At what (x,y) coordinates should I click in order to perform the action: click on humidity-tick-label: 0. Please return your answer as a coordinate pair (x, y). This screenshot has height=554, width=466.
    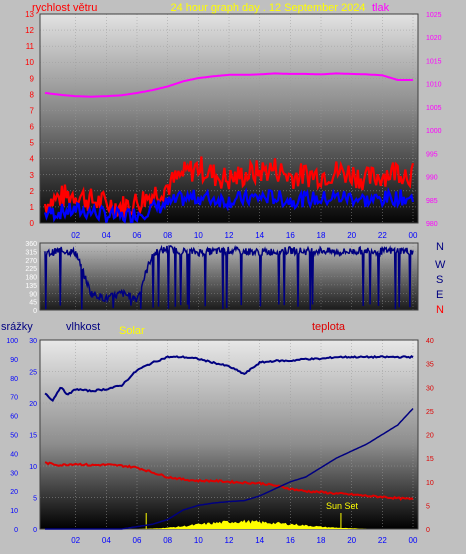
    Looking at the image, I should click on (35, 530).